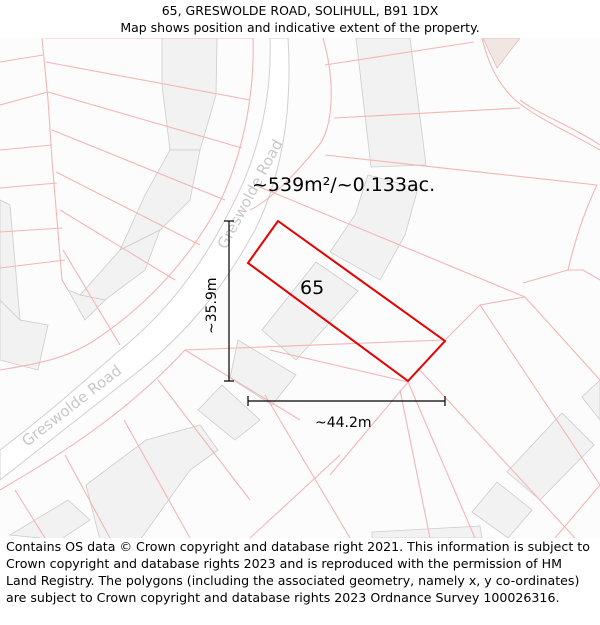 The width and height of the screenshot is (600, 625). I want to click on property-boundary, so click(346, 301).